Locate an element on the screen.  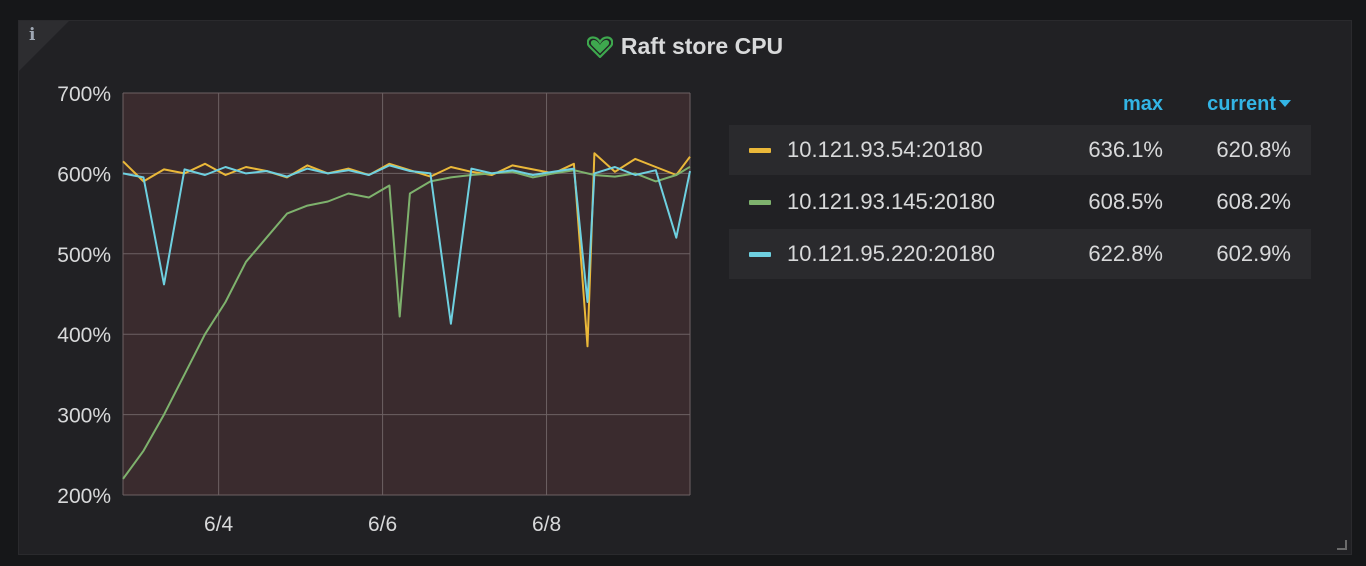
legend-series-max: 622.8% is located at coordinates (1125, 253).